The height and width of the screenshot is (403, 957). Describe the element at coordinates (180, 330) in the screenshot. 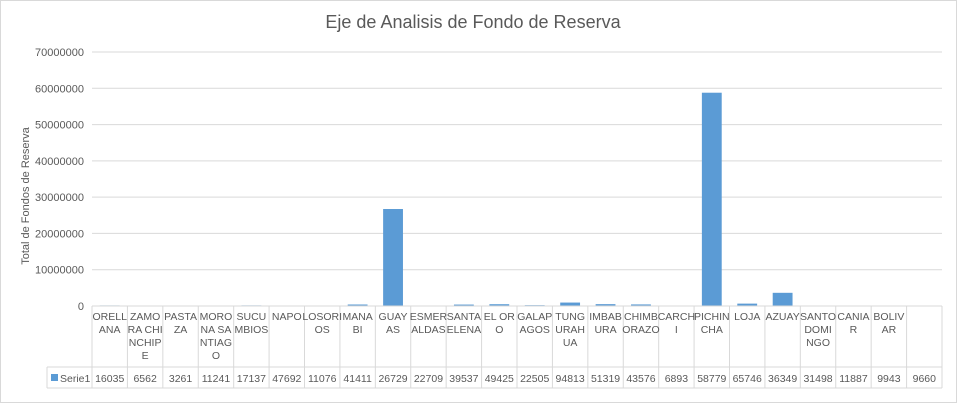

I see `category-label: ZA` at that location.